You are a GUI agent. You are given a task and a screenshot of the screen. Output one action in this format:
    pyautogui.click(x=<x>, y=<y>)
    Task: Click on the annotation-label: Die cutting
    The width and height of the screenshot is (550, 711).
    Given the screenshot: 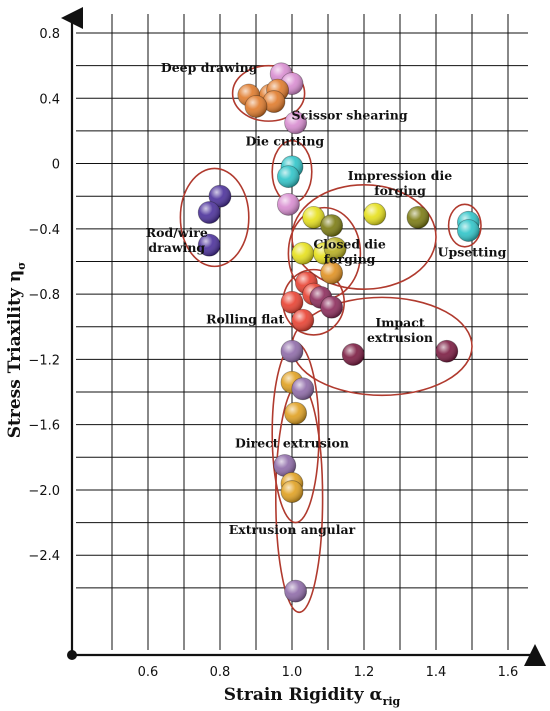 What is the action you would take?
    pyautogui.click(x=284, y=141)
    